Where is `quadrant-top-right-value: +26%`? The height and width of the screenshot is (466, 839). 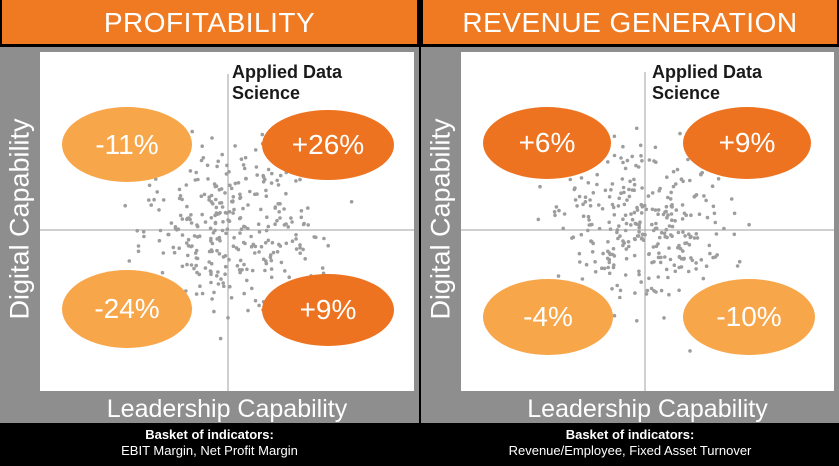 quadrant-top-right-value: +26% is located at coordinates (328, 145).